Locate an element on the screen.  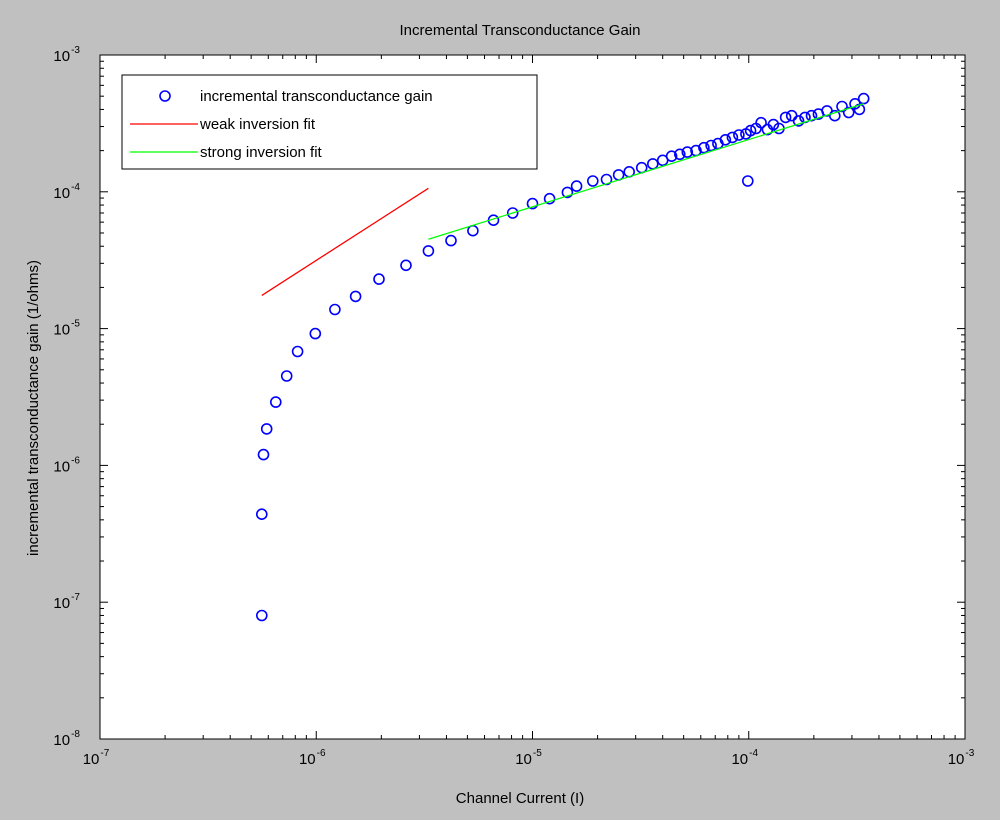
y-tick-exponent-4: -4 is located at coordinates (75, 187).